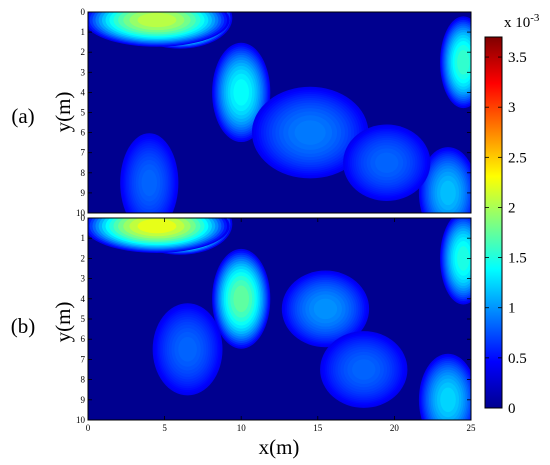 Image resolution: width=550 pixels, height=465 pixels. I want to click on ylabel-a: y(m), so click(63, 112).